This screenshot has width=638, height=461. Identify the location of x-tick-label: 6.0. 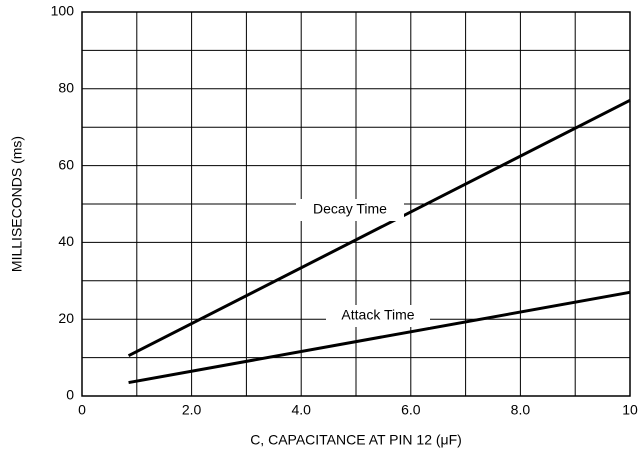
(411, 410).